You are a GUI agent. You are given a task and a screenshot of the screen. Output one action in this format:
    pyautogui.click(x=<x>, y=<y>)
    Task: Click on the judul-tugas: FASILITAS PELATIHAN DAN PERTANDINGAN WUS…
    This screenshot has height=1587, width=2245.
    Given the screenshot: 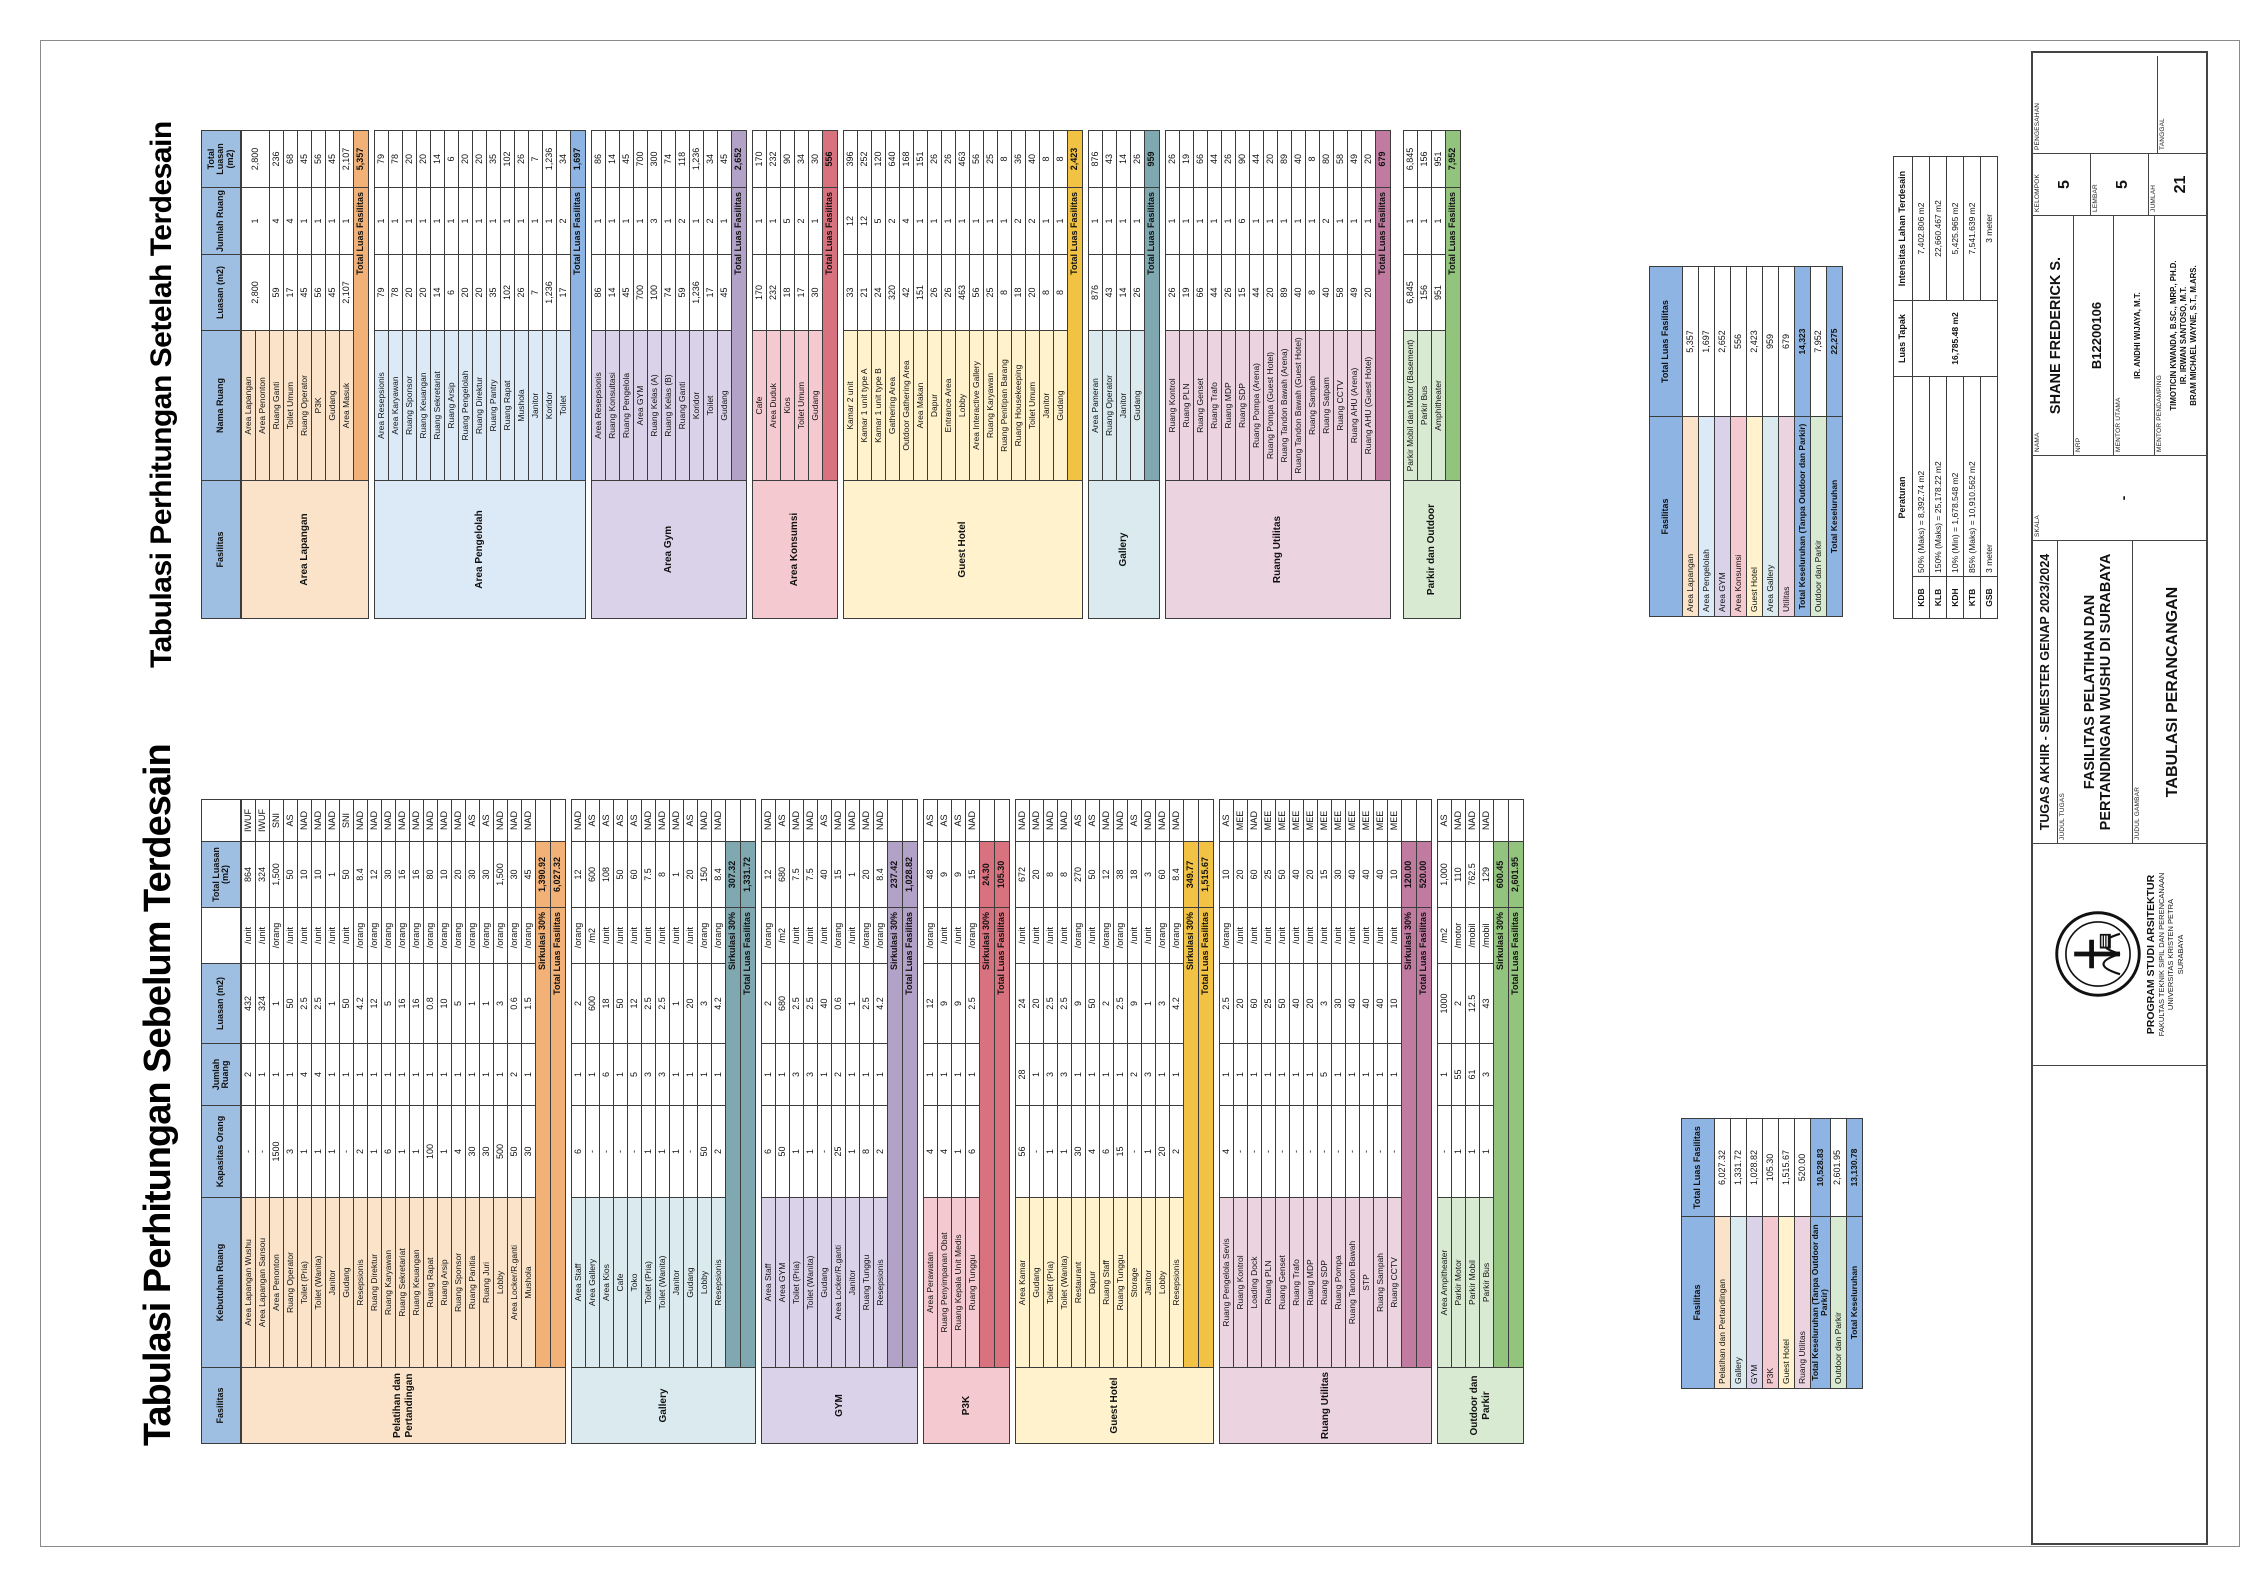 What is the action you would take?
    pyautogui.click(x=2098, y=692)
    